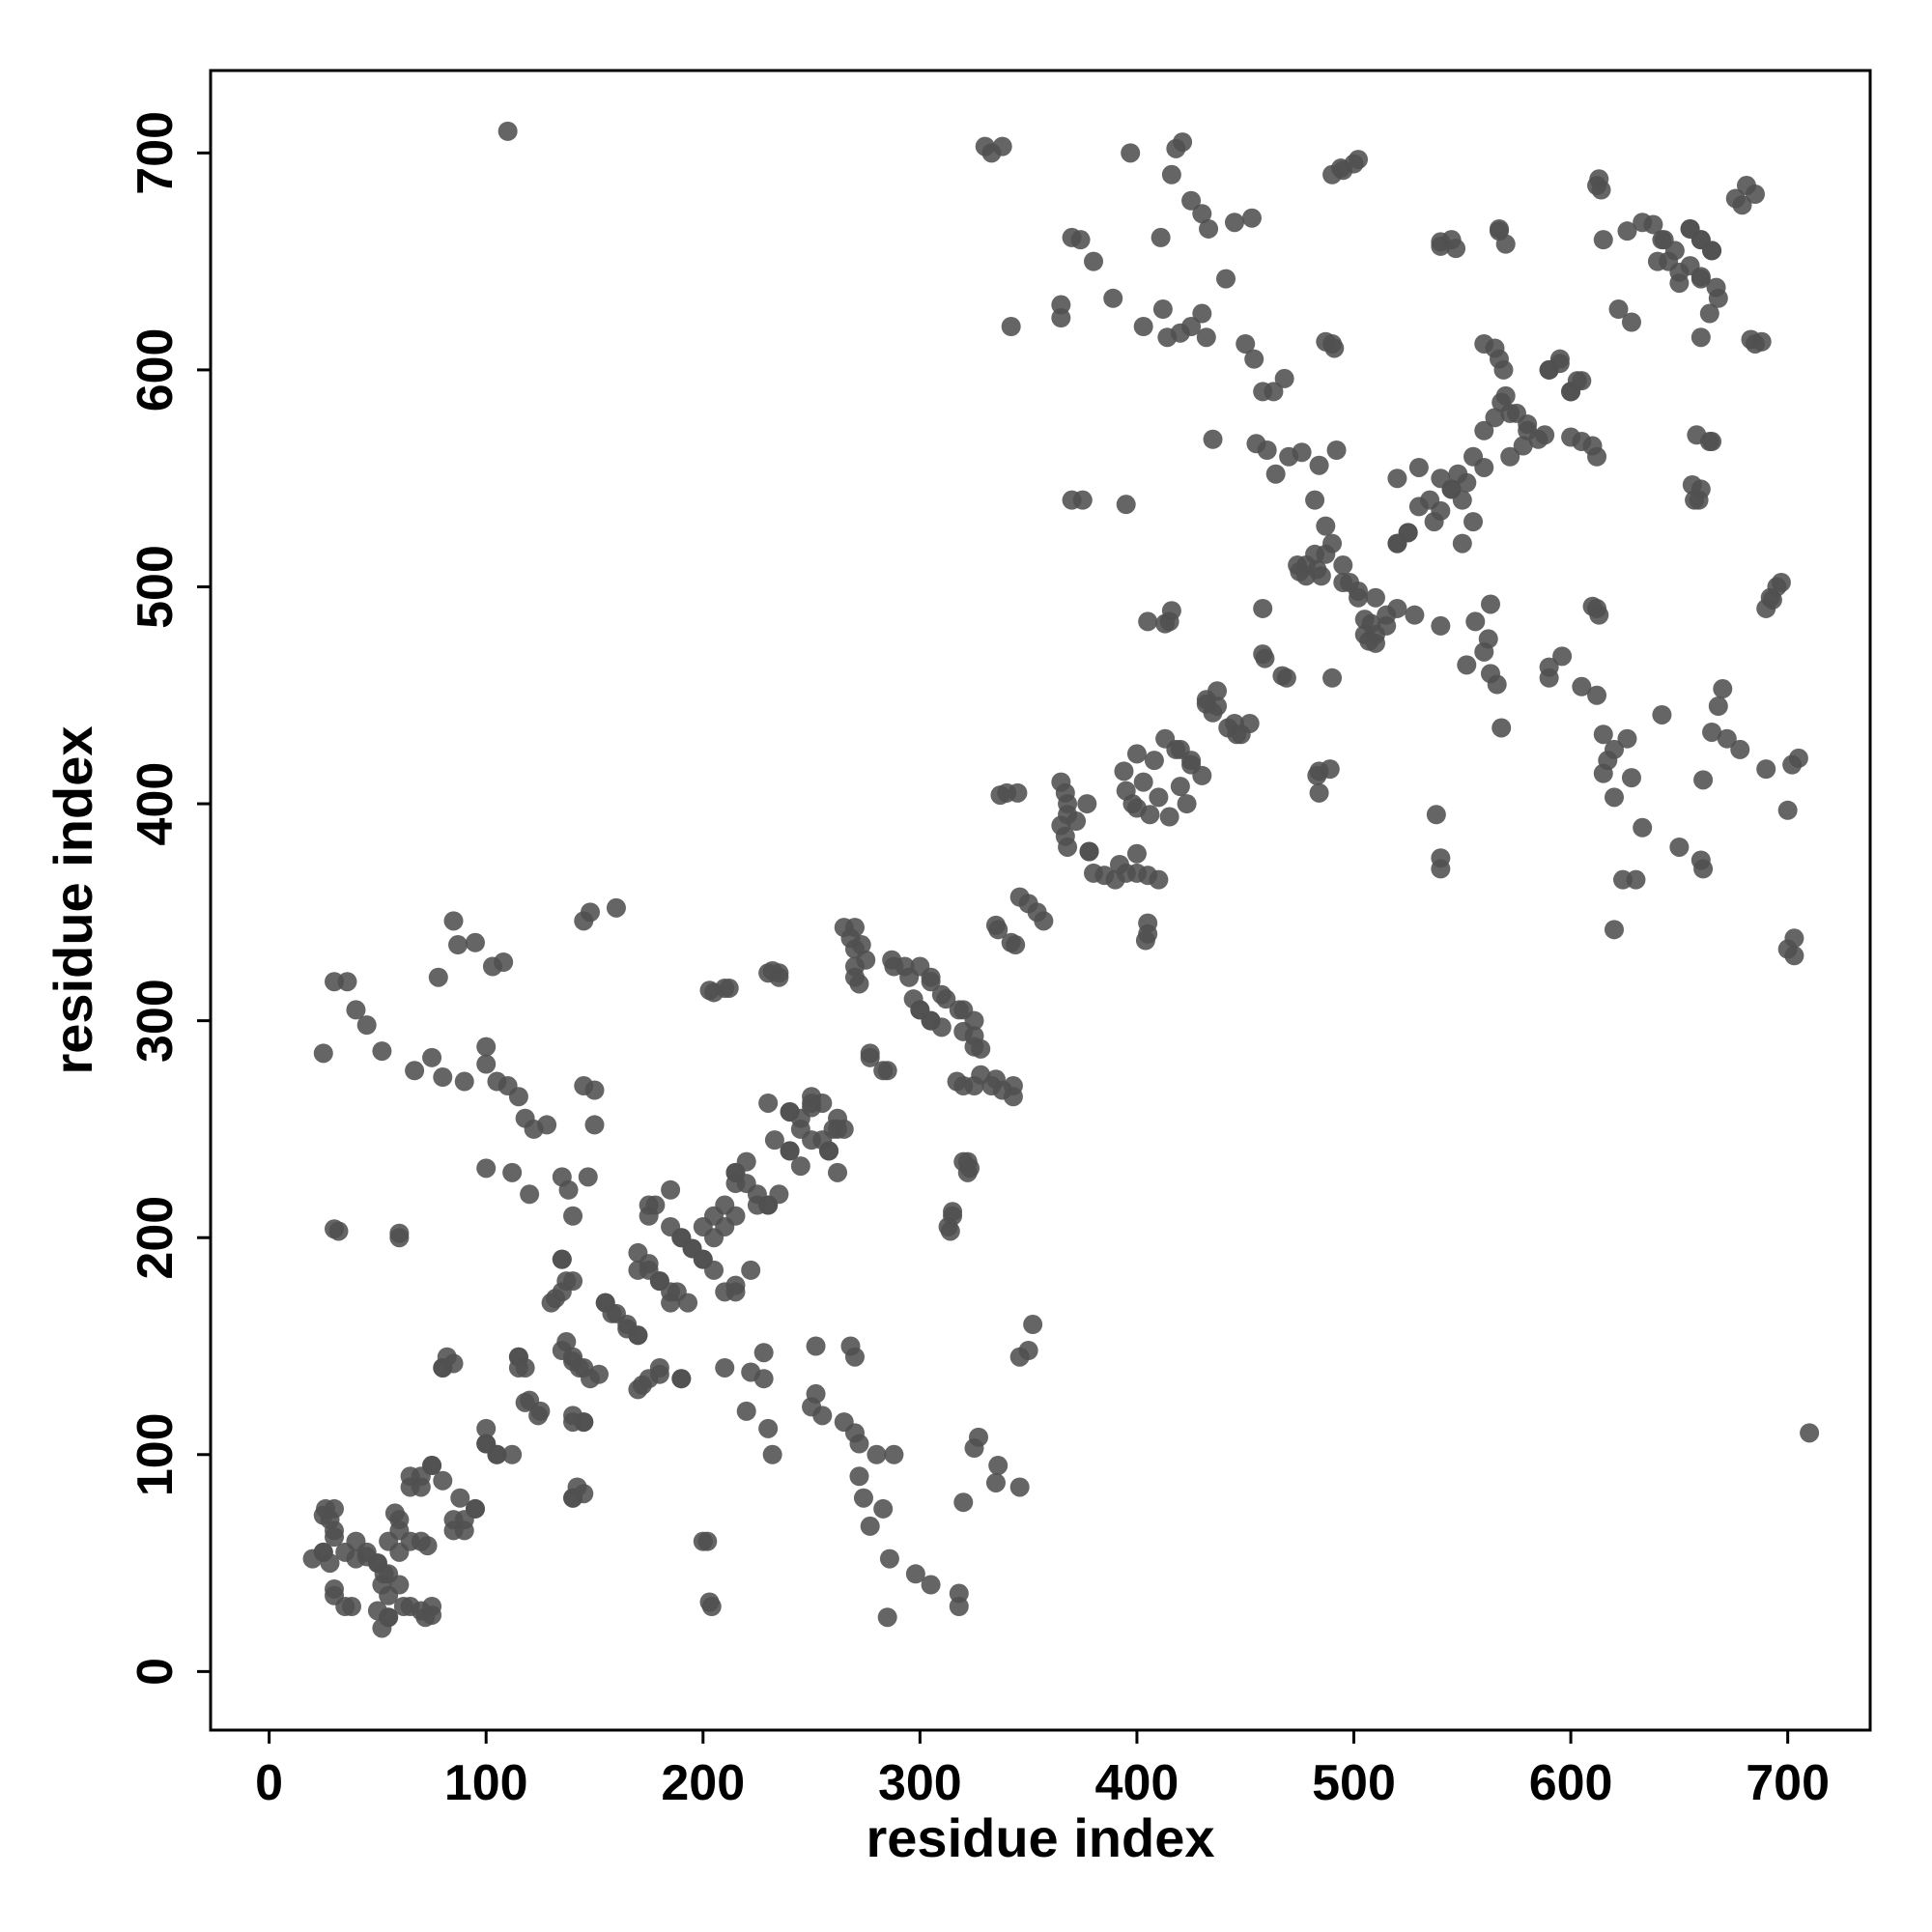  What do you see at coordinates (73, 899) in the screenshot?
I see `y-axis-title: residue index` at bounding box center [73, 899].